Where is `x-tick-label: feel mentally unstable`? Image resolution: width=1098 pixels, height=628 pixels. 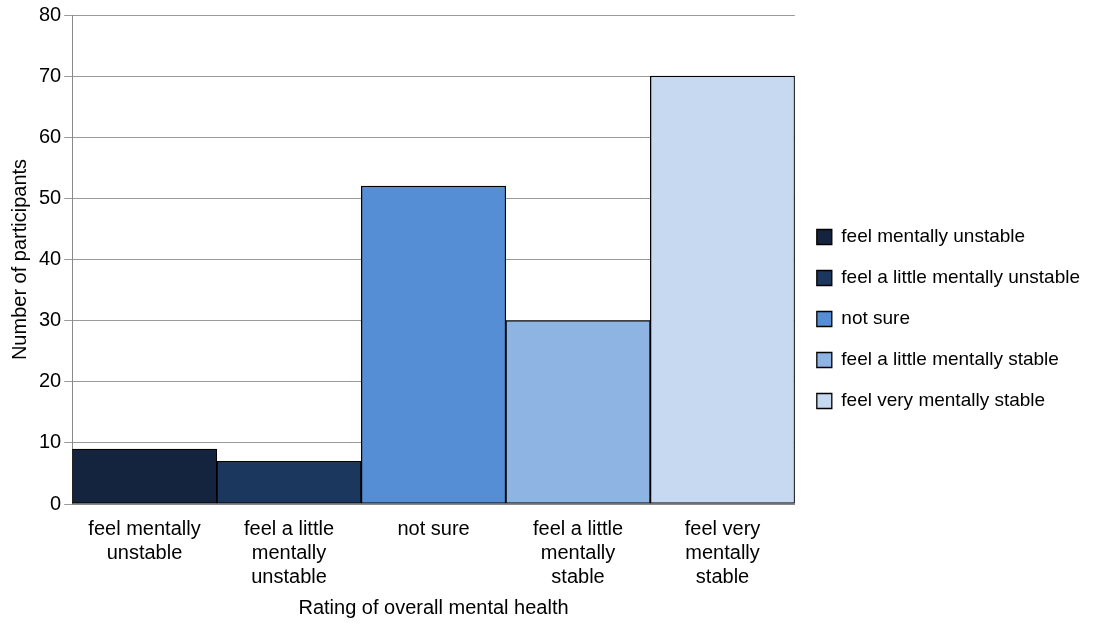
x-tick-label: feel mentally unstable is located at coordinates (144, 539).